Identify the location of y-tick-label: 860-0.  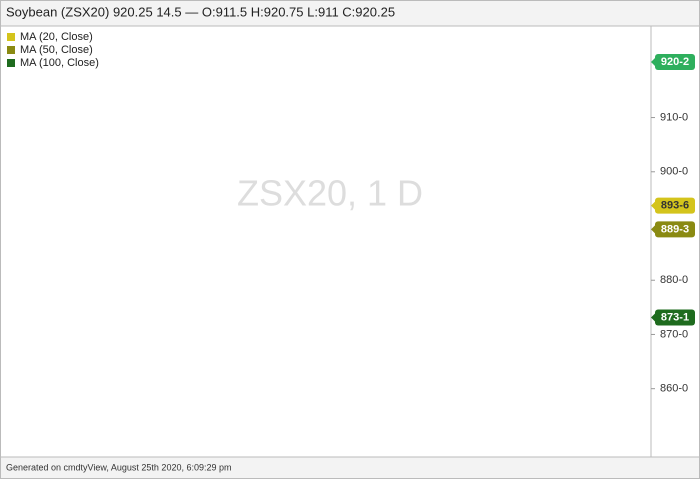
(674, 389).